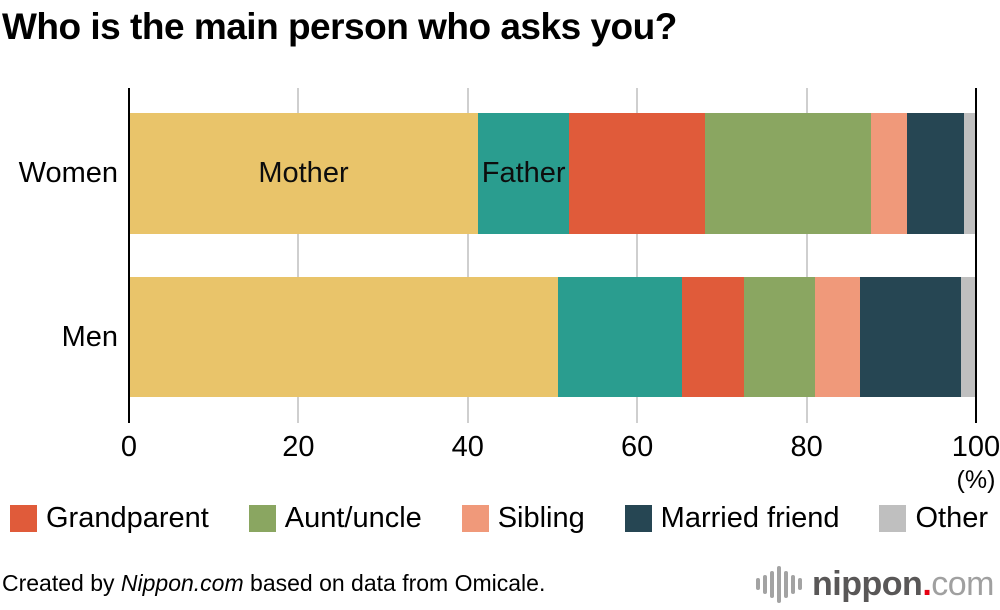  Describe the element at coordinates (353, 517) in the screenshot. I see `legend-label-aunt-uncle: Aunt/uncle` at that location.